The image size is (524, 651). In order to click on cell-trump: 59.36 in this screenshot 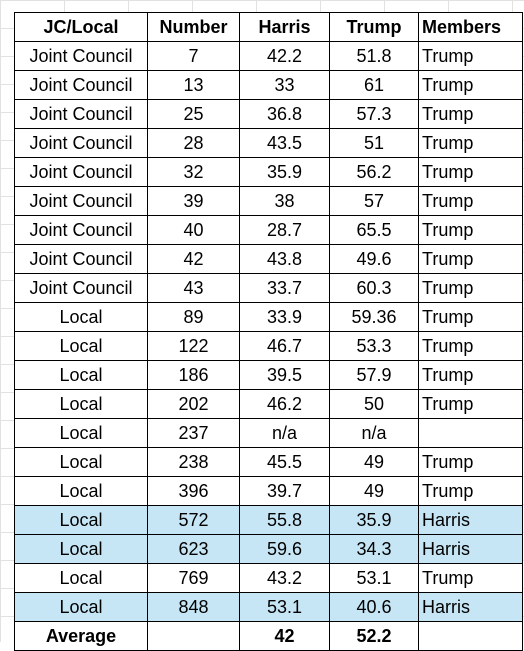, I will do `click(374, 317)`.